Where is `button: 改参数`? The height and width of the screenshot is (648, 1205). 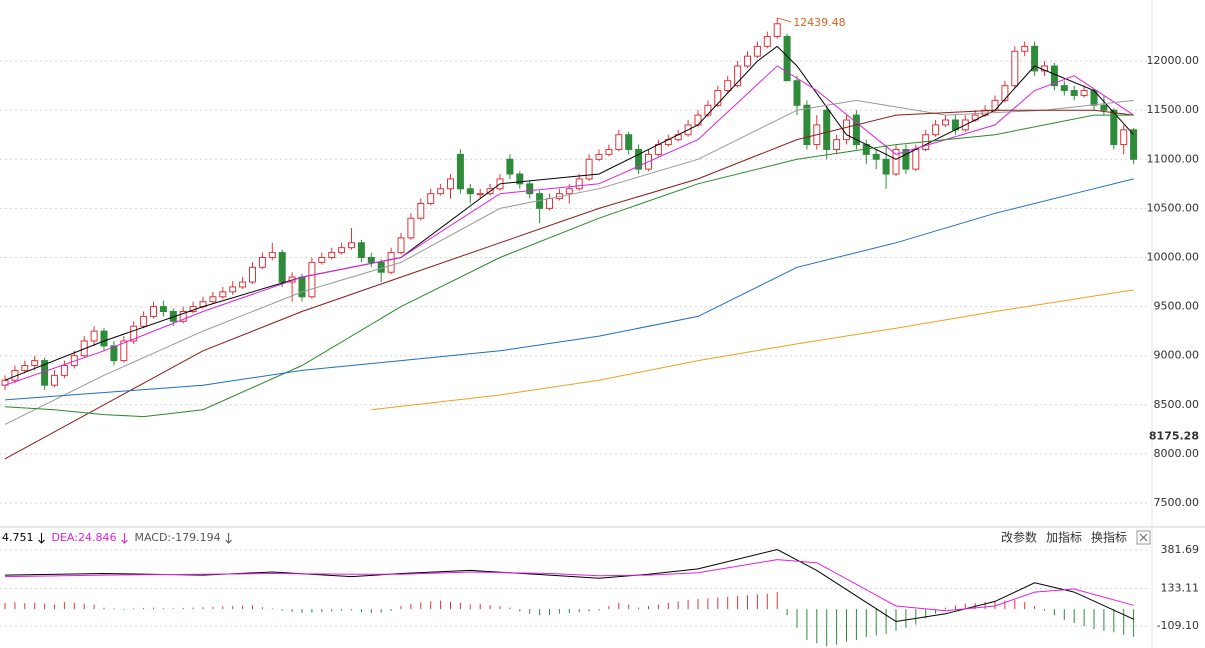
button: 改参数 is located at coordinates (1019, 537).